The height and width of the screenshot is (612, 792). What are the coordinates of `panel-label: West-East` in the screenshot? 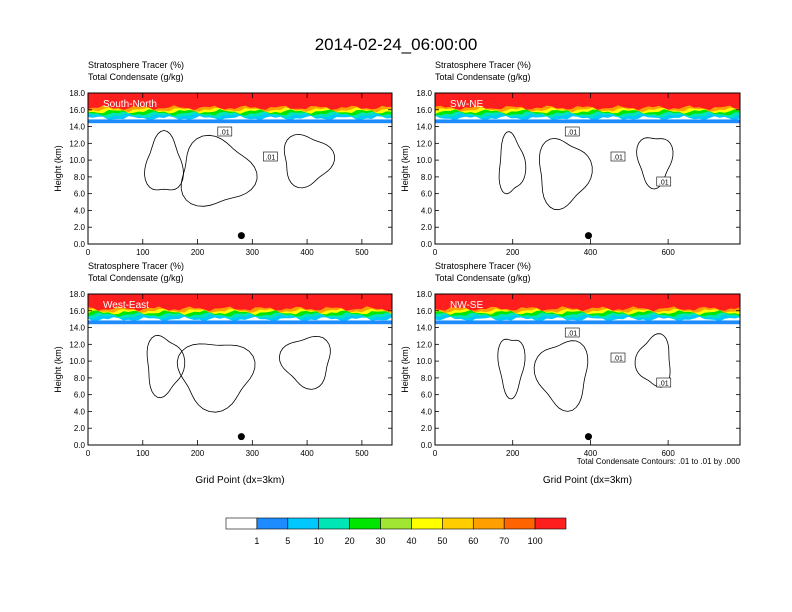 It's located at (126, 305).